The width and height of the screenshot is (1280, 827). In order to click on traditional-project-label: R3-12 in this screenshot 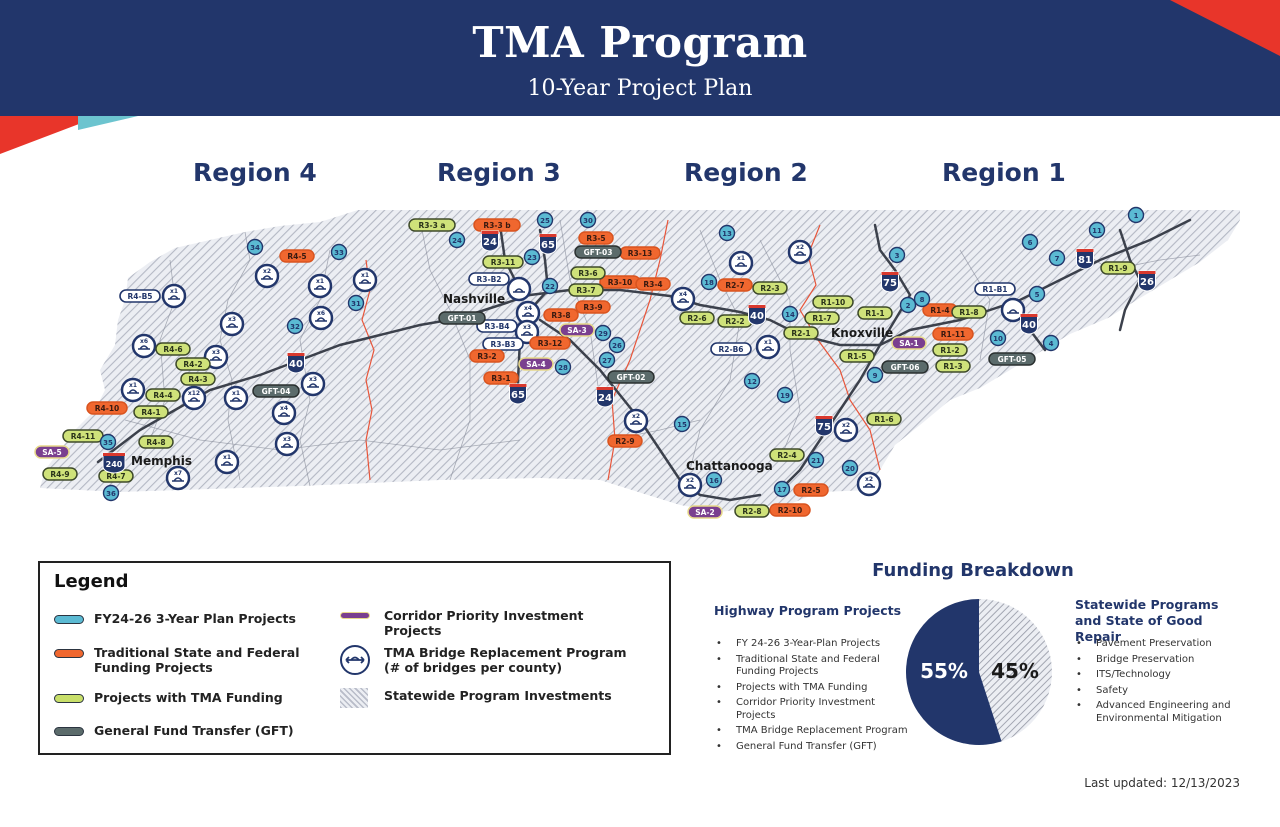, I will do `click(550, 343)`.